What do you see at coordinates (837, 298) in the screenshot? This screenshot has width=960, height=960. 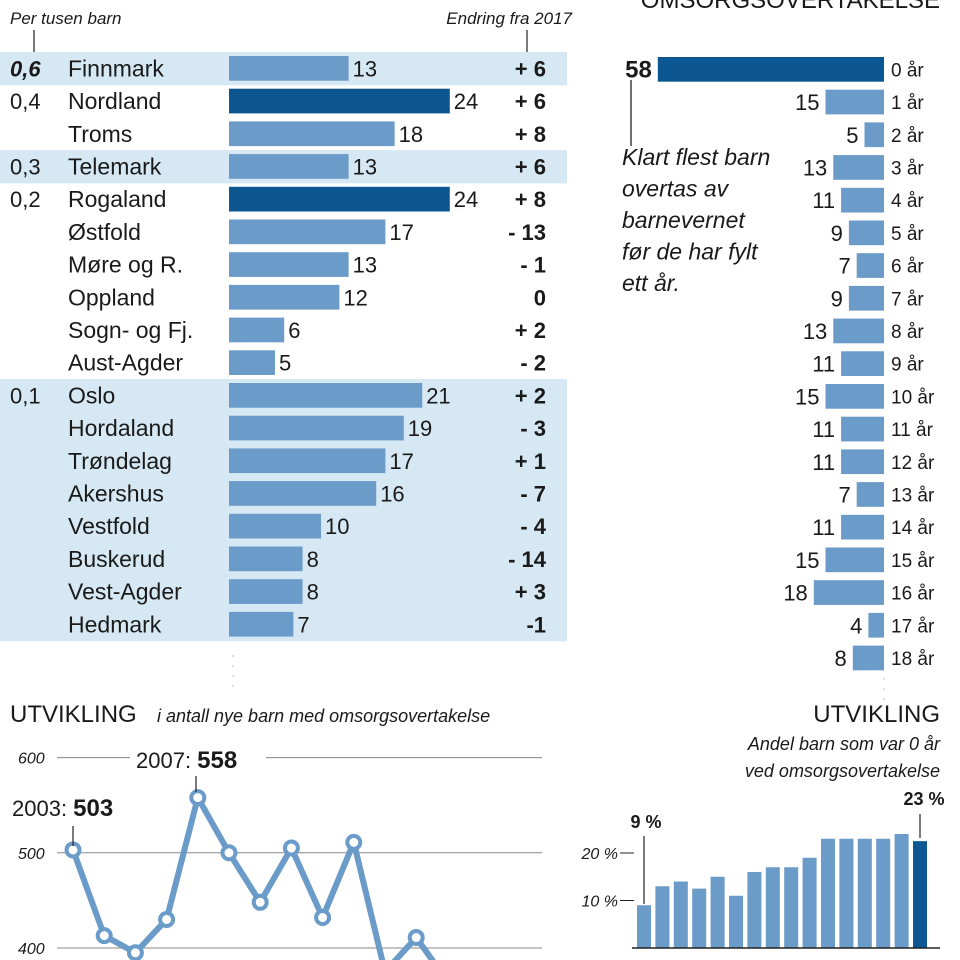 I see `age-value-label: 9` at bounding box center [837, 298].